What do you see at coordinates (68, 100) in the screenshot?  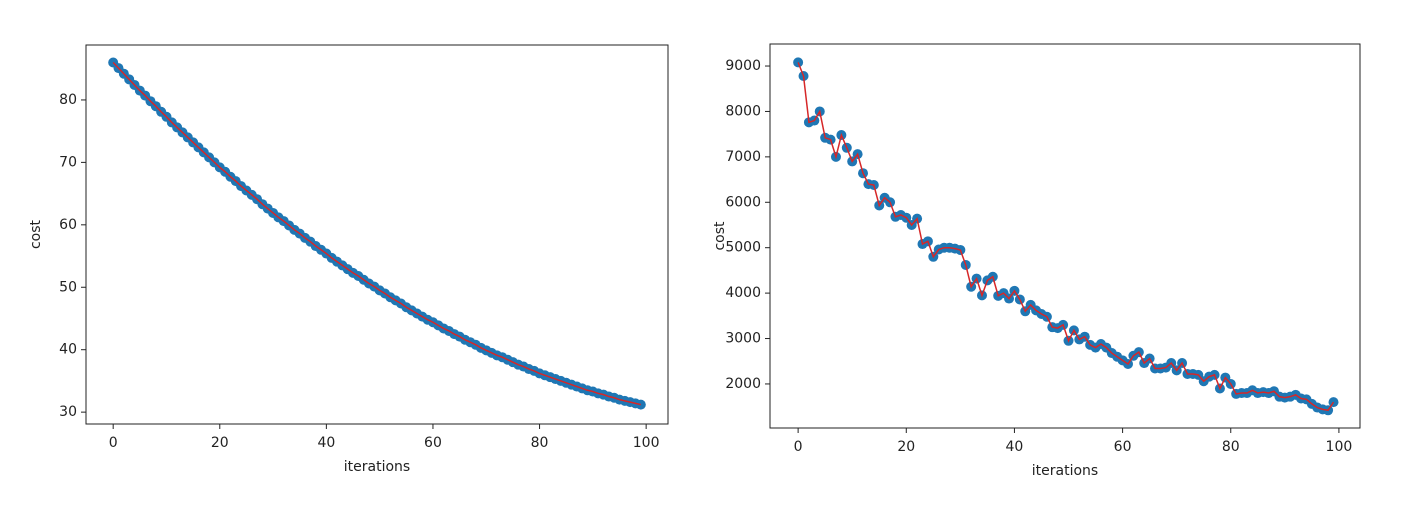 I see `y-tick-label: 80` at bounding box center [68, 100].